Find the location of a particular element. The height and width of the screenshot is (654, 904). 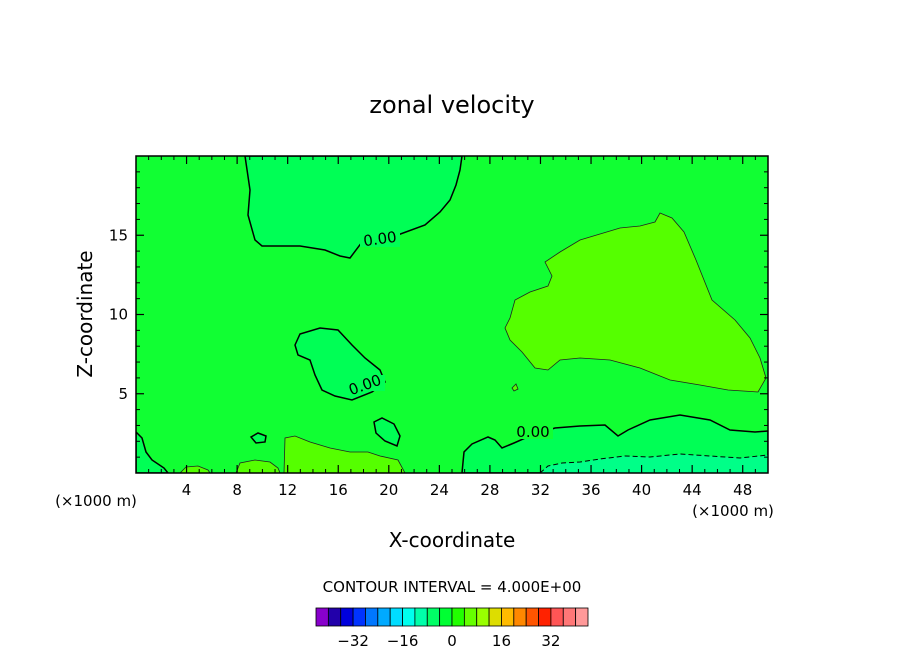

x-tick-label: 24 is located at coordinates (439, 490).